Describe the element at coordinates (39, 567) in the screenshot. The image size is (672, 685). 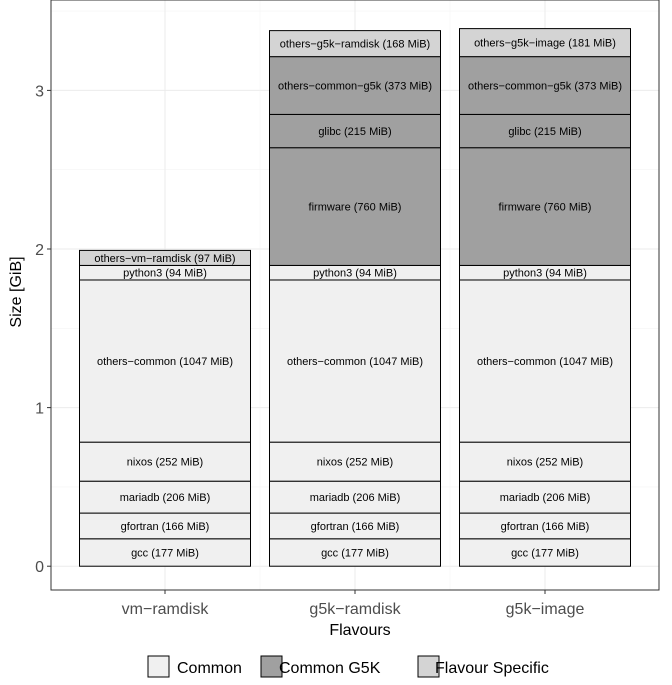
I see `y-tick-label: 0` at that location.